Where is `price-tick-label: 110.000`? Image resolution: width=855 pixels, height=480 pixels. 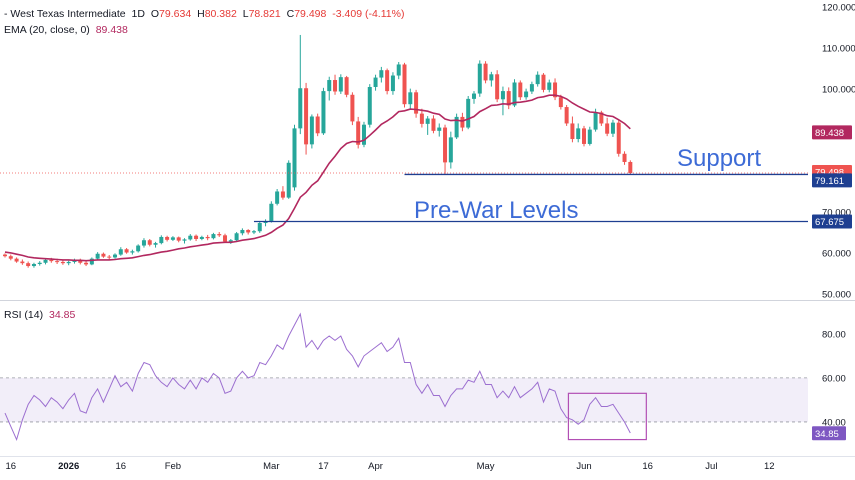
price-tick-label: 110.000 is located at coordinates (838, 49).